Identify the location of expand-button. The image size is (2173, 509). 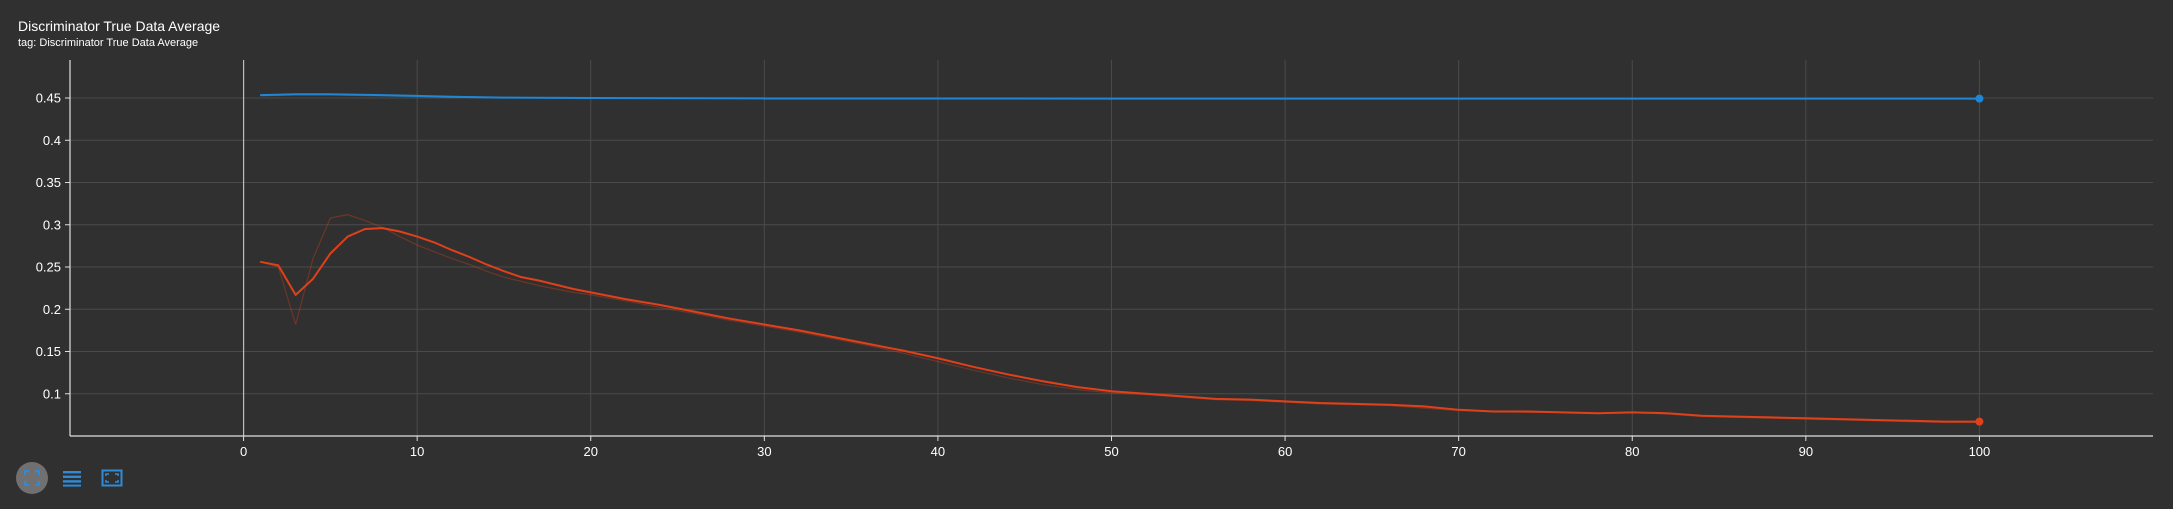
(112, 478).